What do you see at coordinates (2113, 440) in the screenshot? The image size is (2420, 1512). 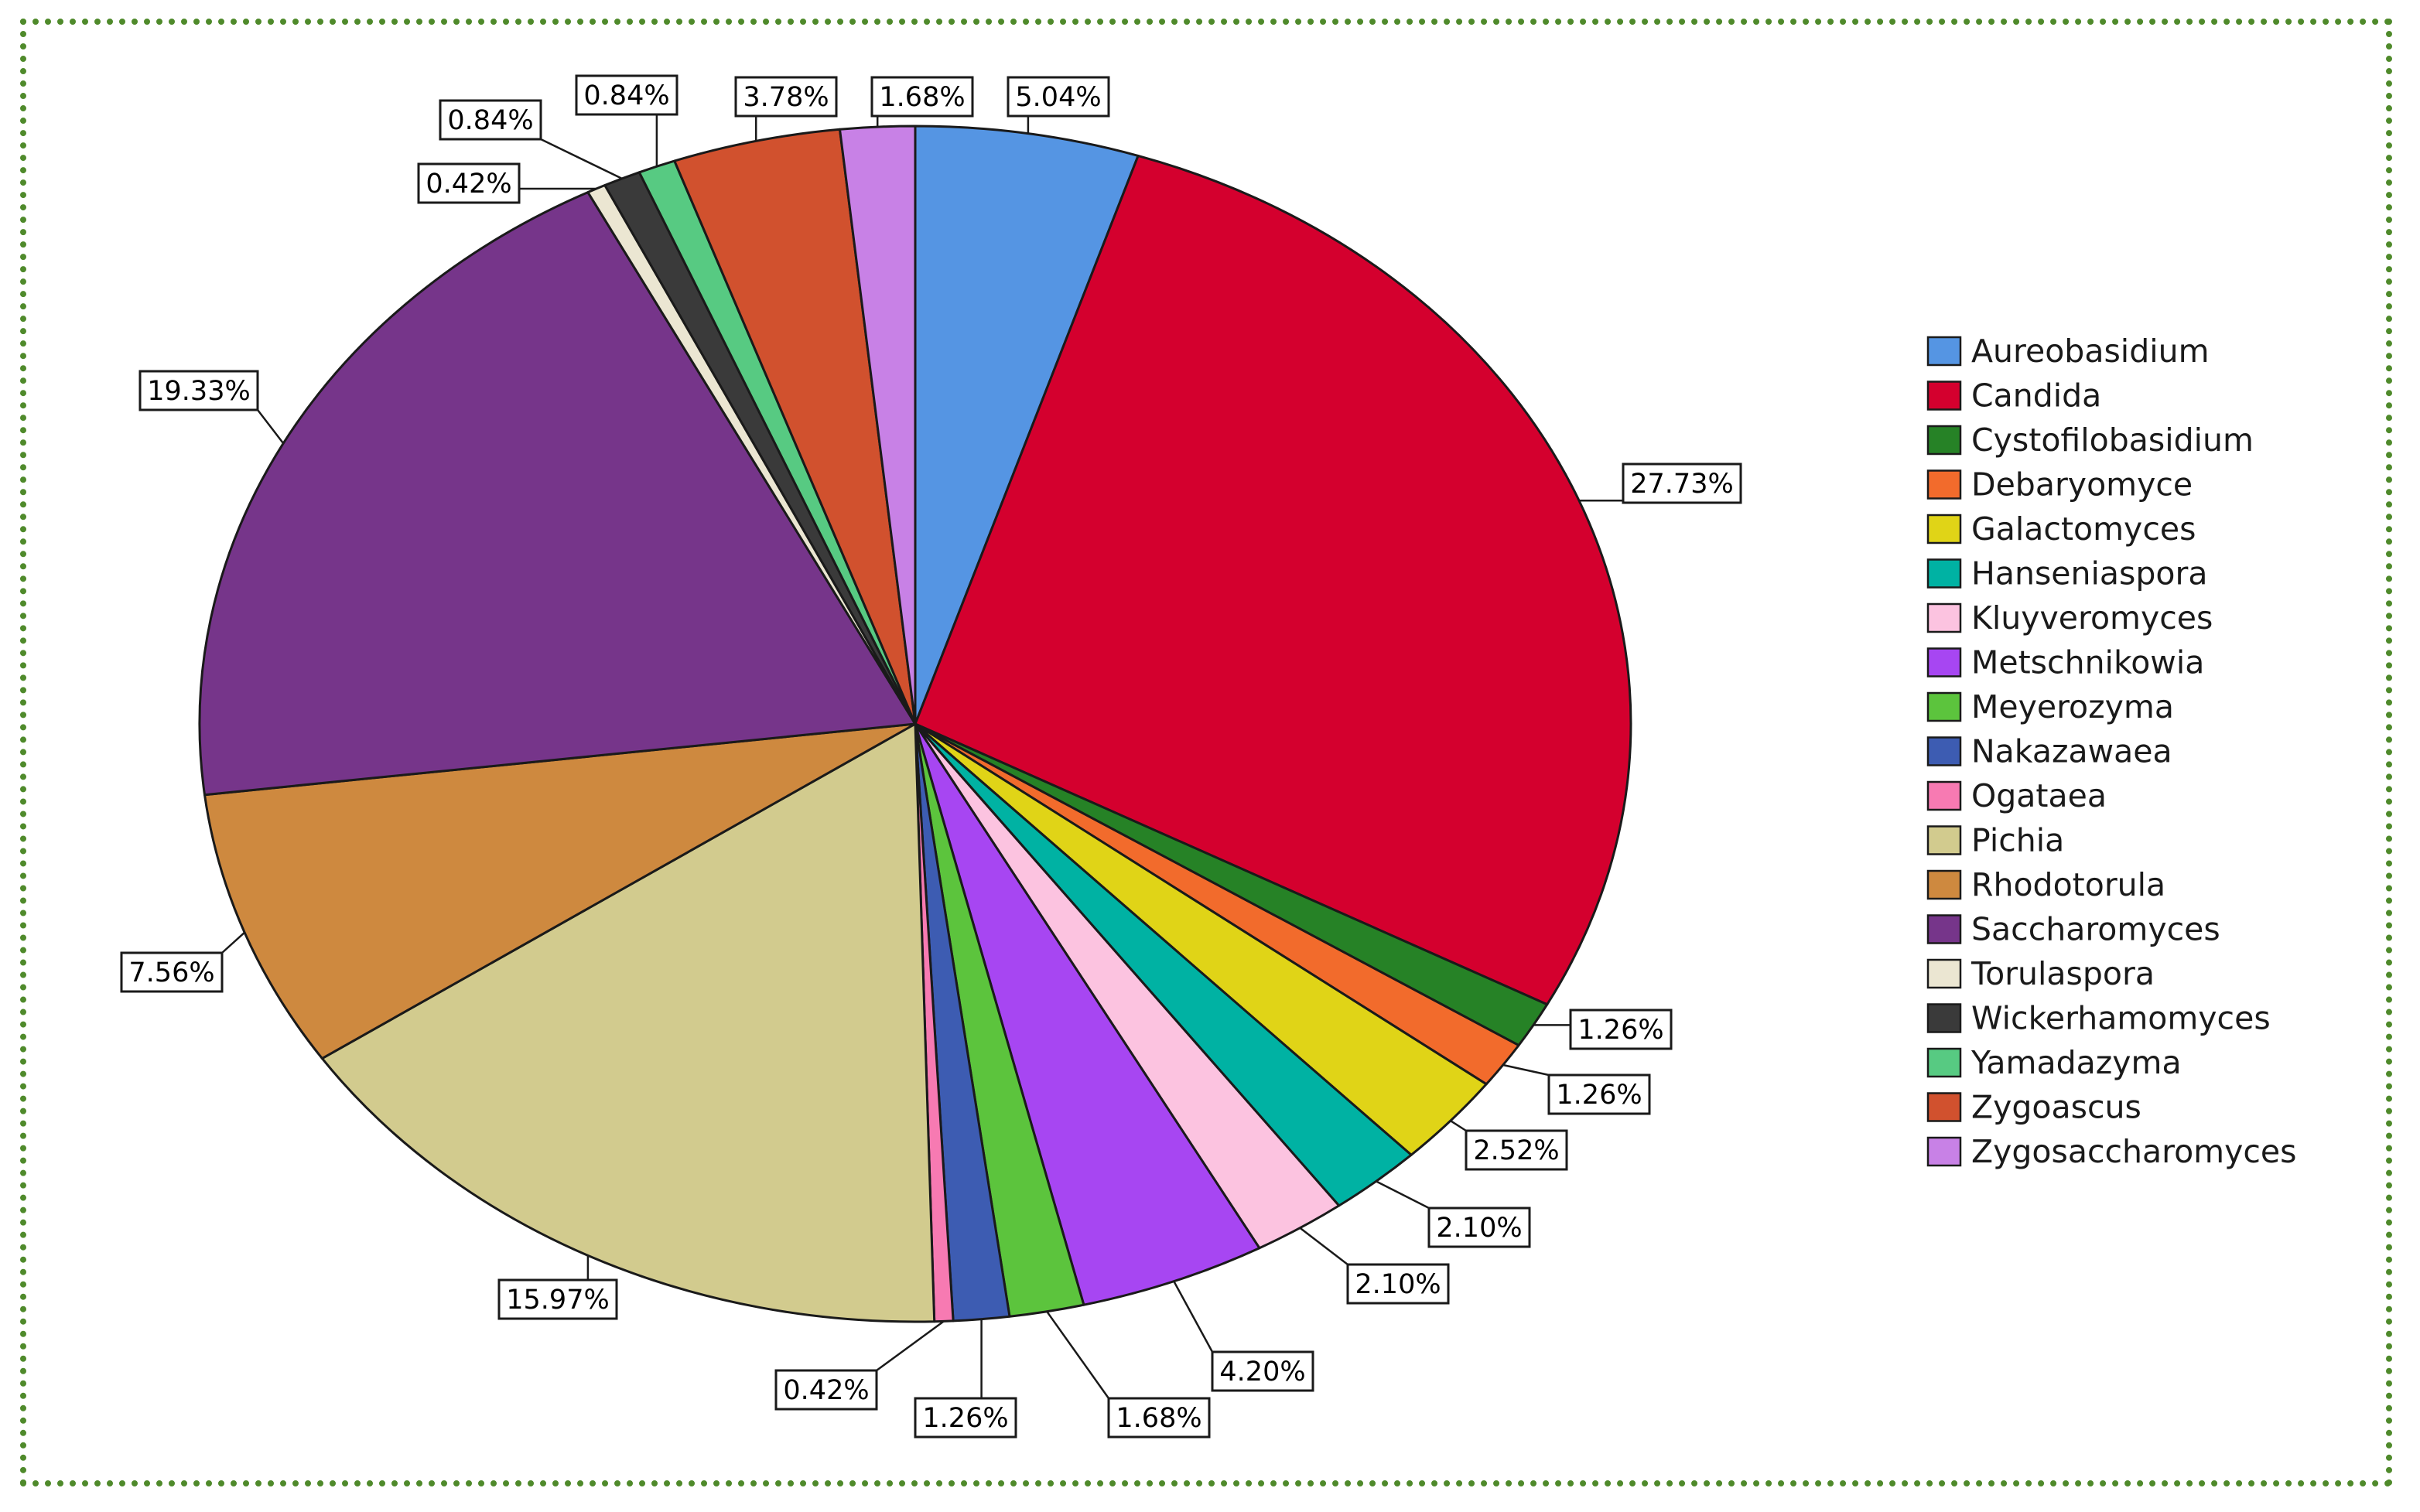 I see `legend-label-cystofilobasidium: Cystofilobasidium` at bounding box center [2113, 440].